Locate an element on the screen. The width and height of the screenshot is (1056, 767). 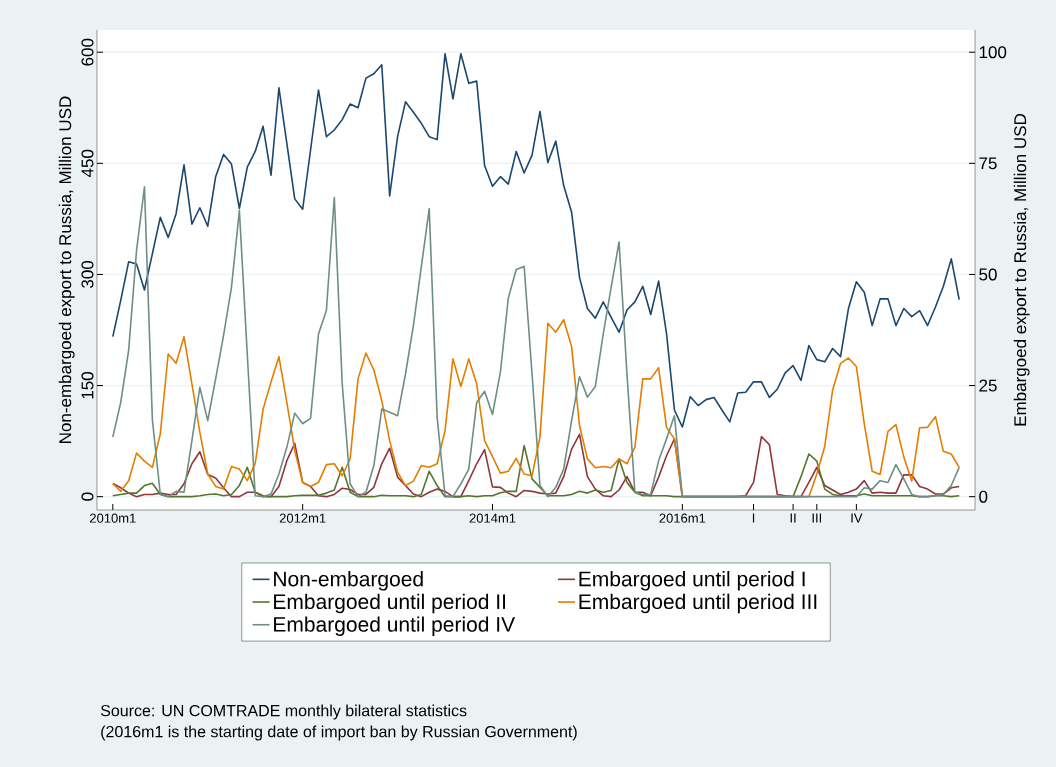
x-tick-label: III is located at coordinates (817, 518).